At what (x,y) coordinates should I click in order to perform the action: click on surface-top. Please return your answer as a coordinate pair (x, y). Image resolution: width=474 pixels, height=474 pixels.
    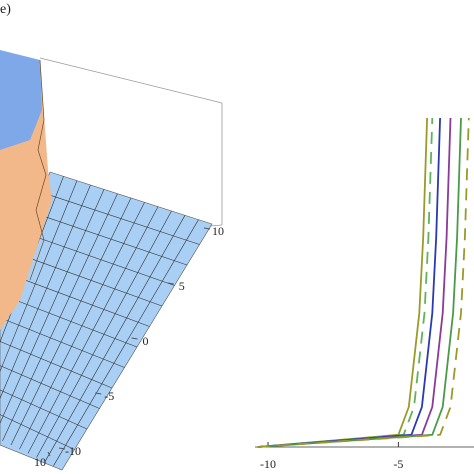
    Looking at the image, I should click on (21, 100).